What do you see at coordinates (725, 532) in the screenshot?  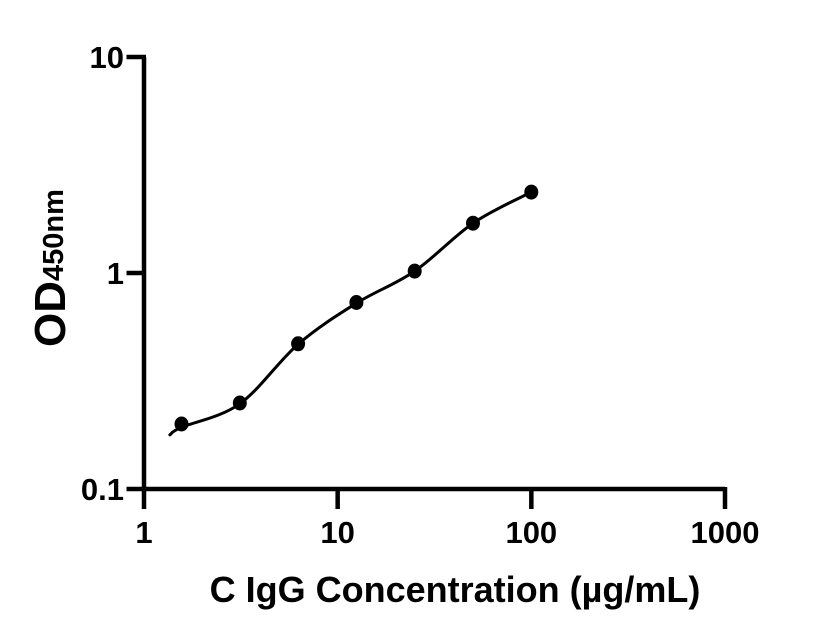 I see `x-tick-label: 1000` at bounding box center [725, 532].